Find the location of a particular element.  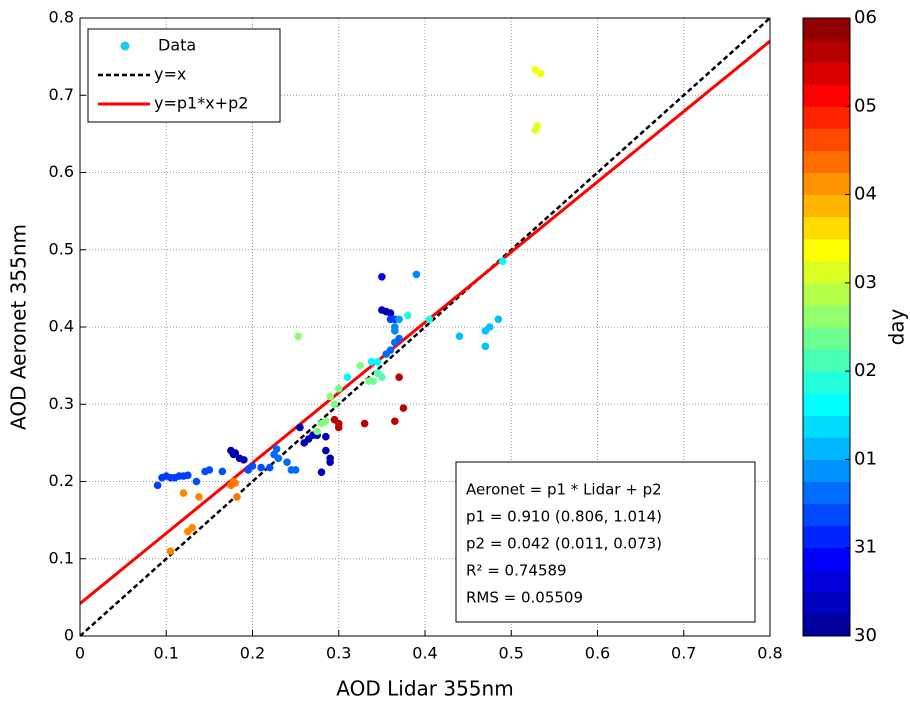

annotation-line: p2 = 0.042 (0.011, 0.073) is located at coordinates (564, 544).